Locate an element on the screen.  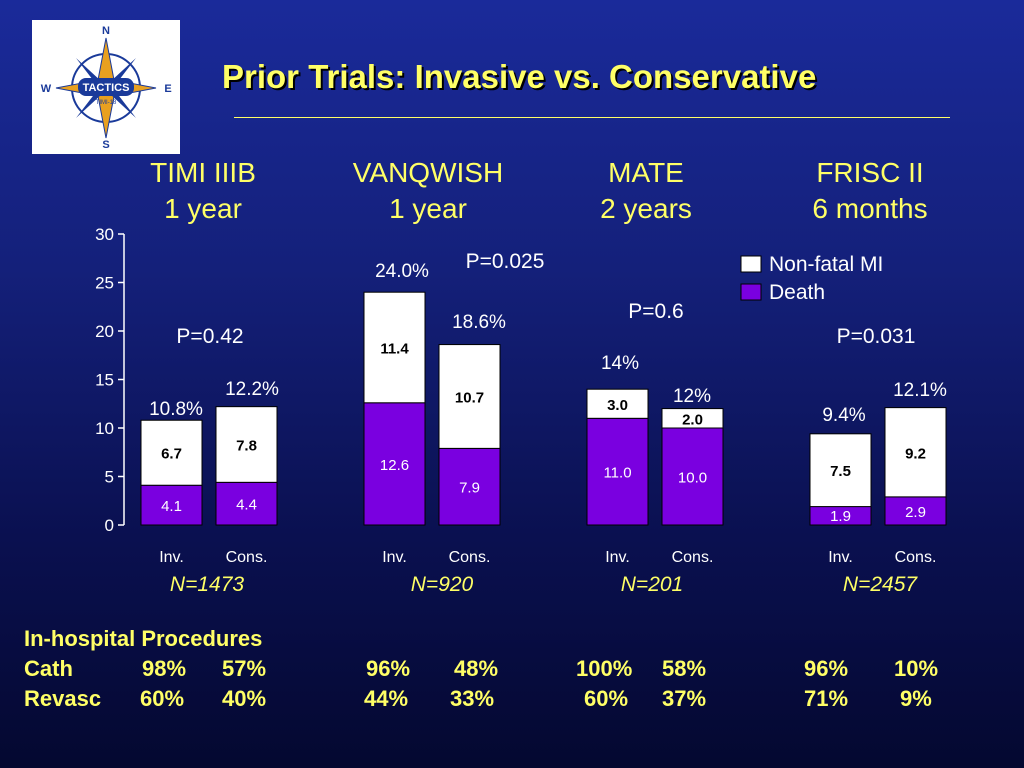
legend-label: Non-fatal MI is located at coordinates (826, 264).